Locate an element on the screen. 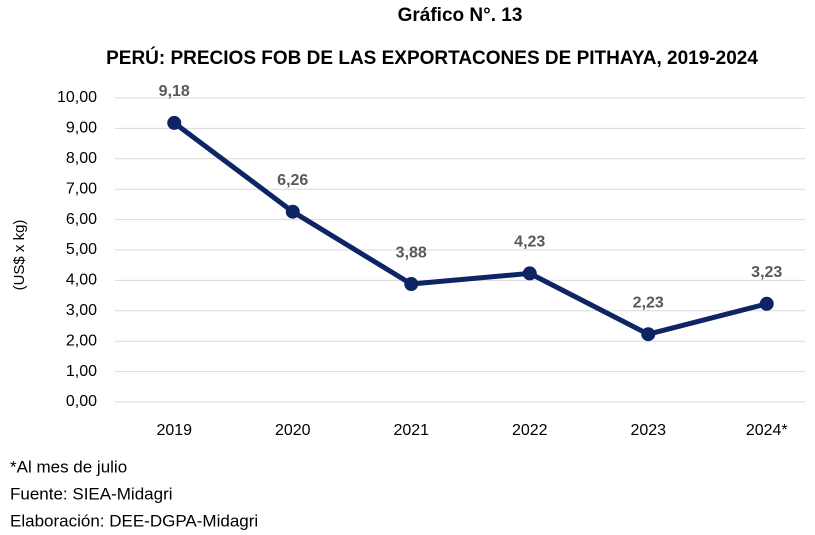 This screenshot has height=535, width=815. y-tick-label: 3,00 is located at coordinates (81, 310).